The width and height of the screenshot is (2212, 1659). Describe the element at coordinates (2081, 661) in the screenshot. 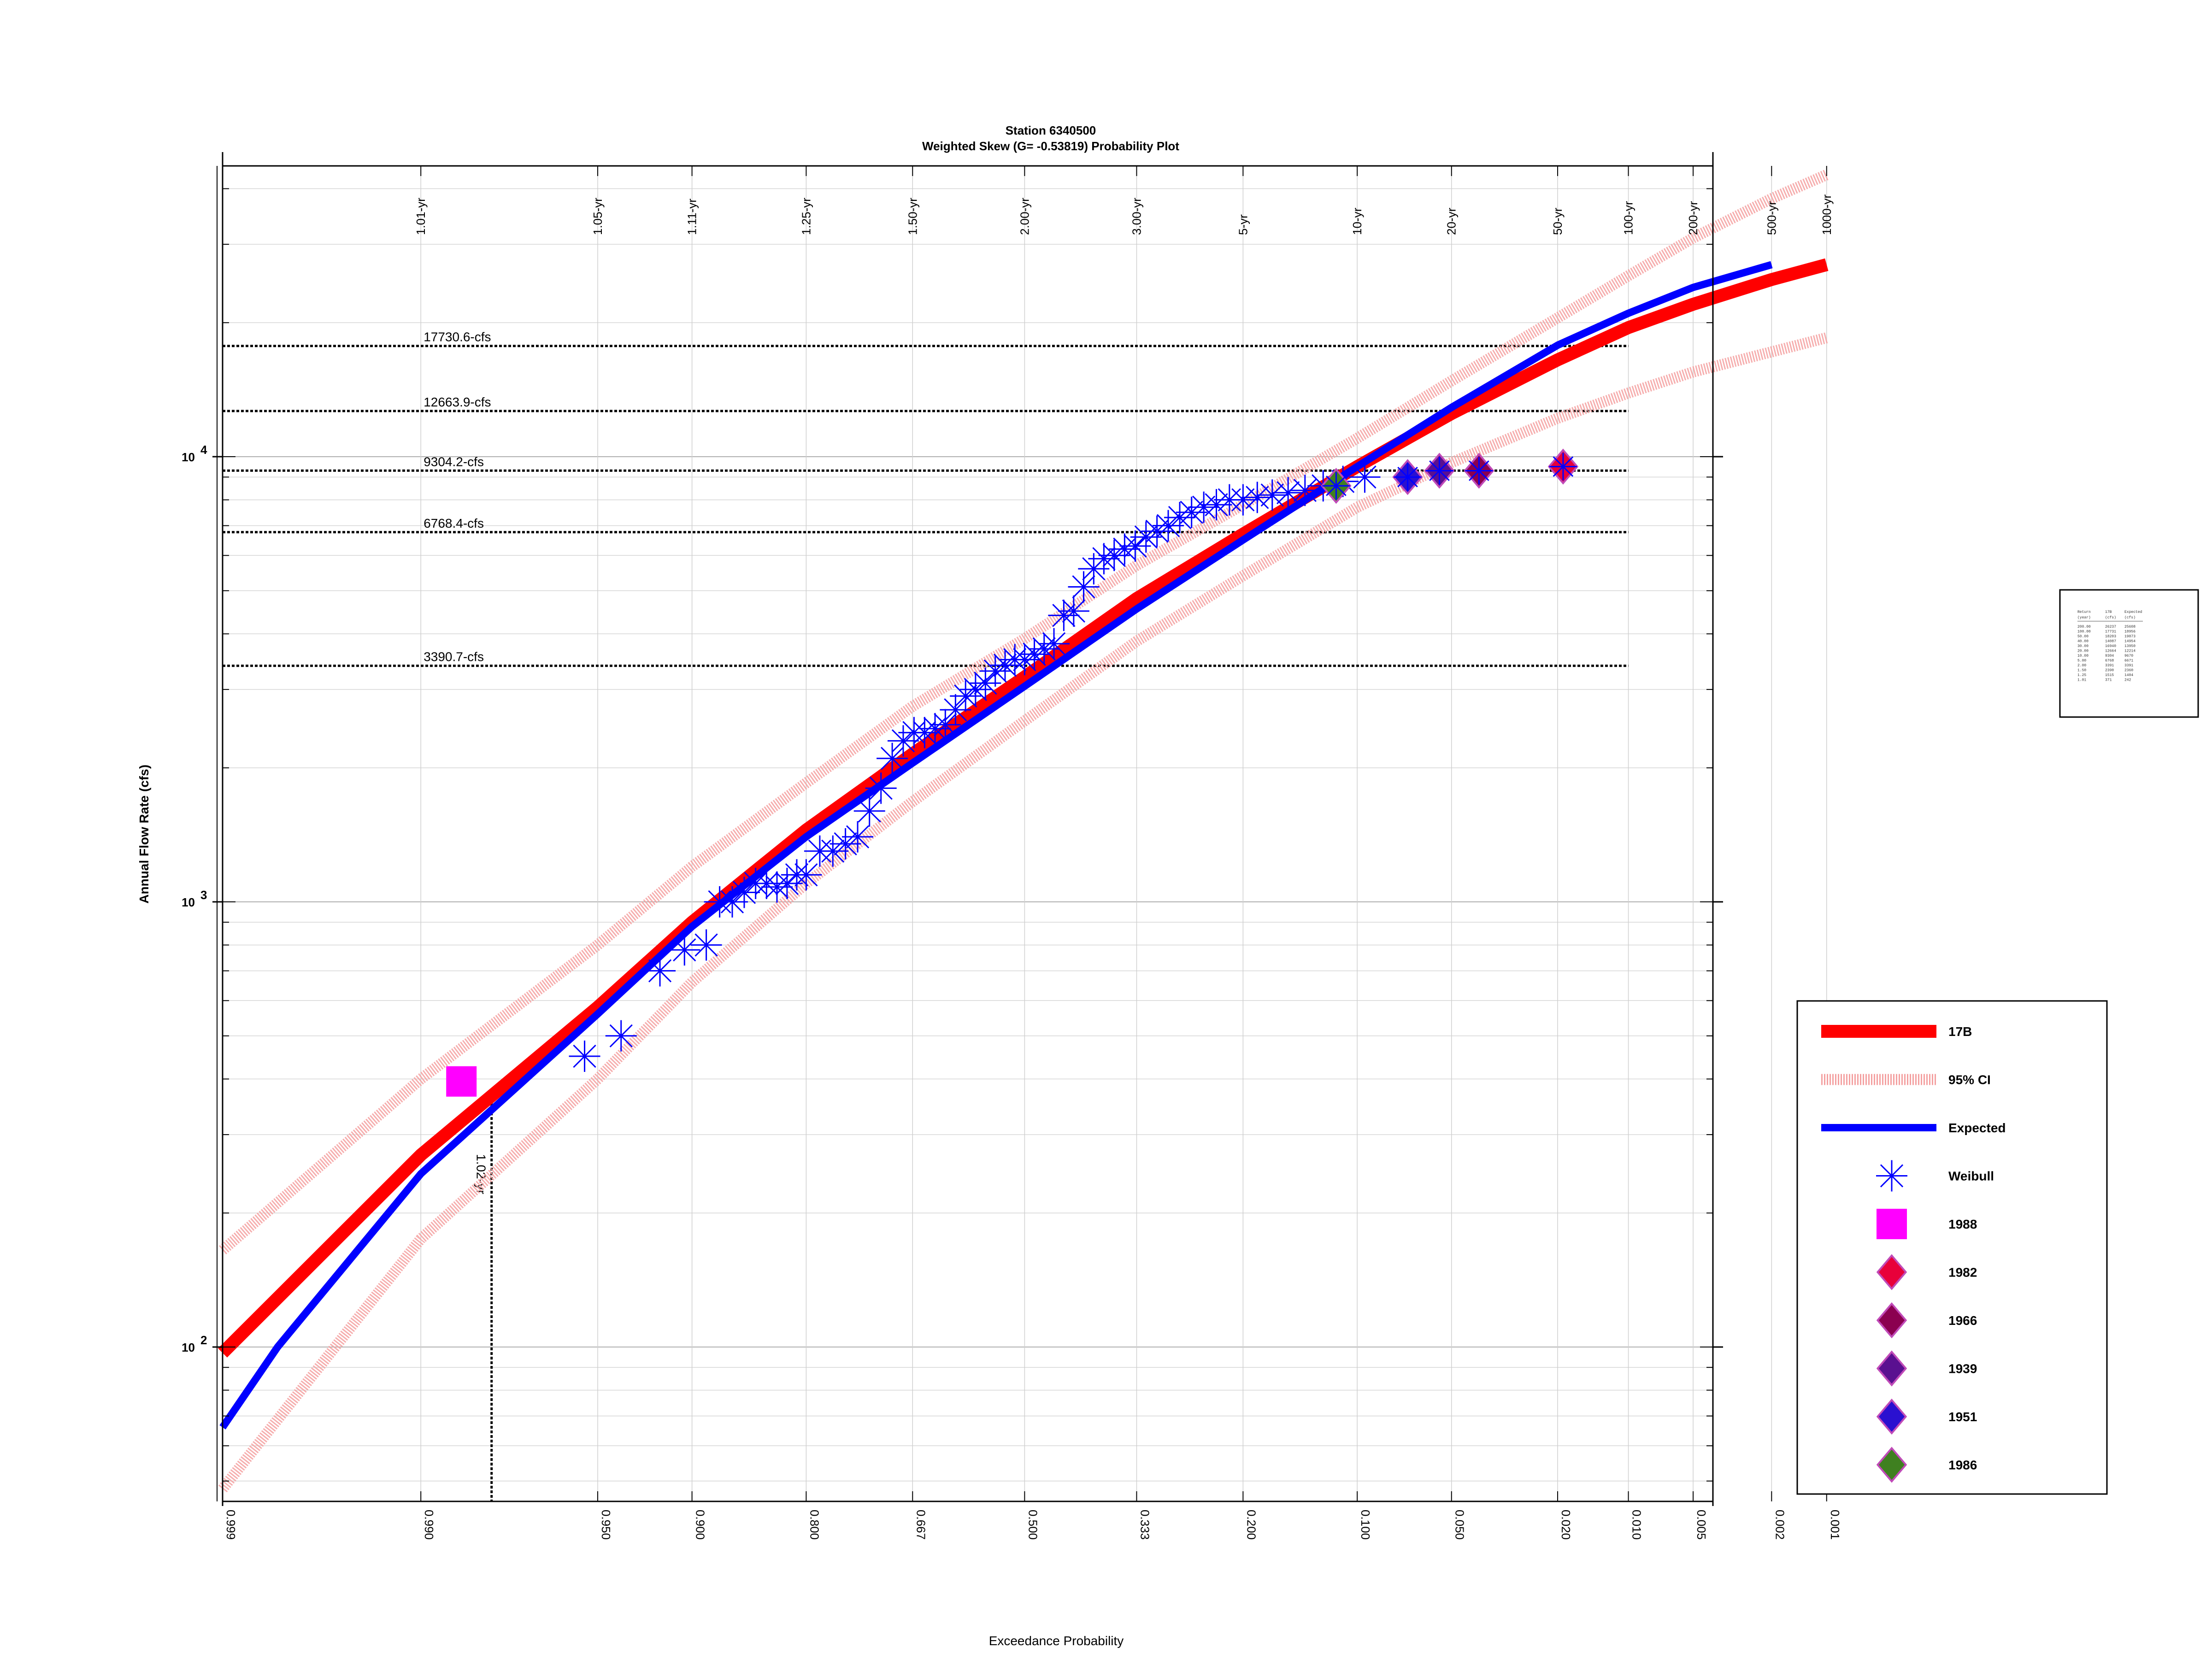

I see `table-cell: 5.00` at that location.